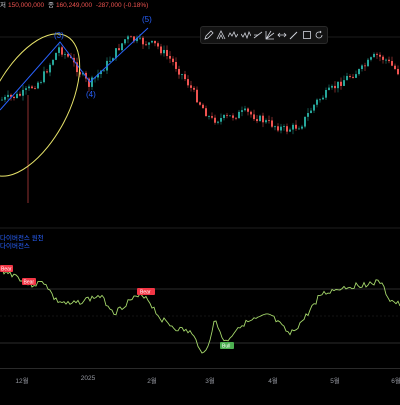 Image resolution: width=400 pixels, height=405 pixels. What do you see at coordinates (270, 35) in the screenshot?
I see `gann-icon` at bounding box center [270, 35].